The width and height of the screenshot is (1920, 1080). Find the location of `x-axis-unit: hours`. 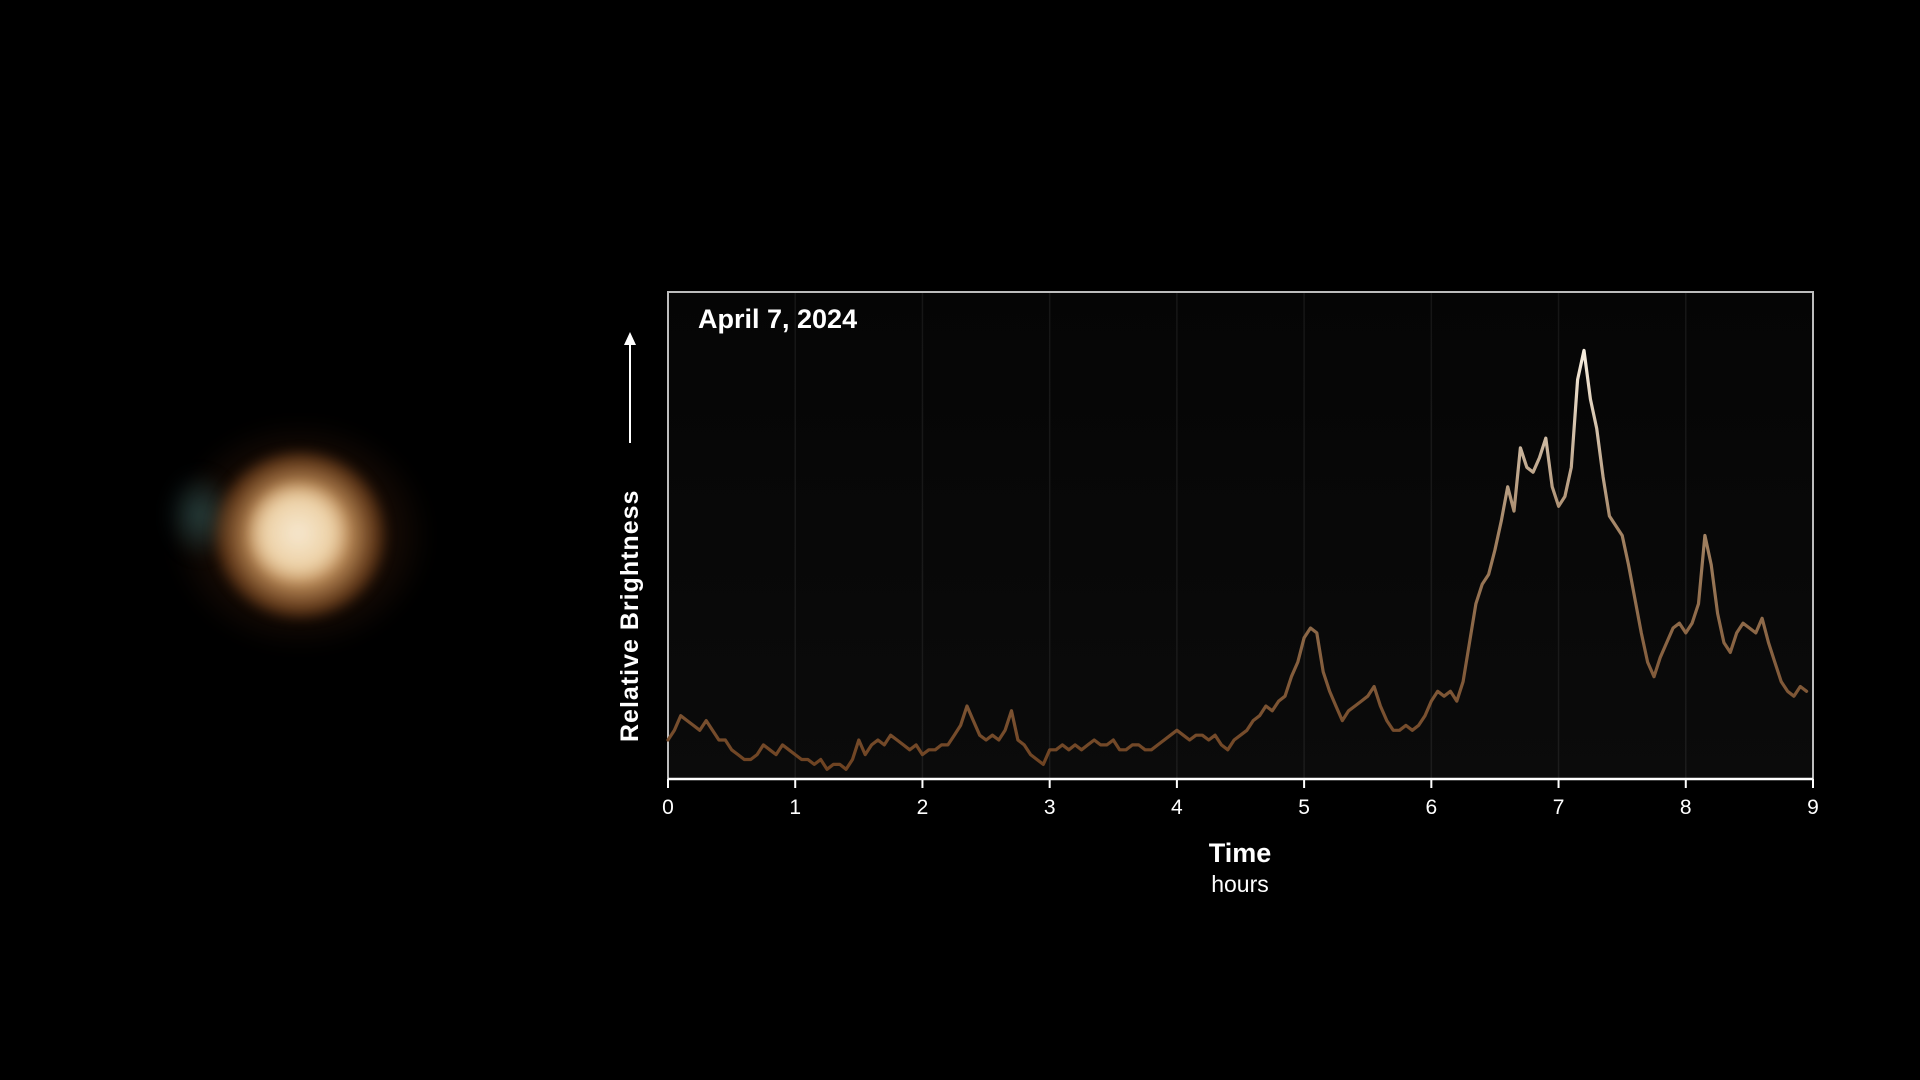

x-axis-unit: hours is located at coordinates (1240, 884).